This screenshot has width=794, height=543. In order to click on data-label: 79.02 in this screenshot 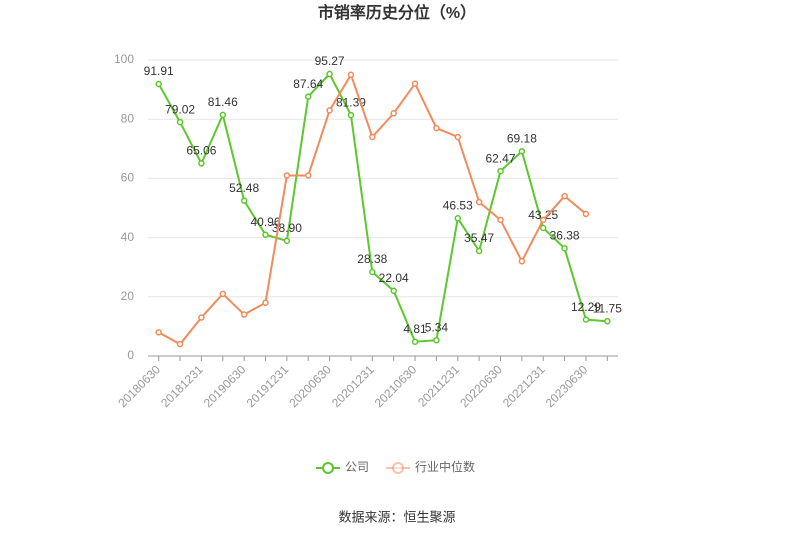, I will do `click(180, 109)`.